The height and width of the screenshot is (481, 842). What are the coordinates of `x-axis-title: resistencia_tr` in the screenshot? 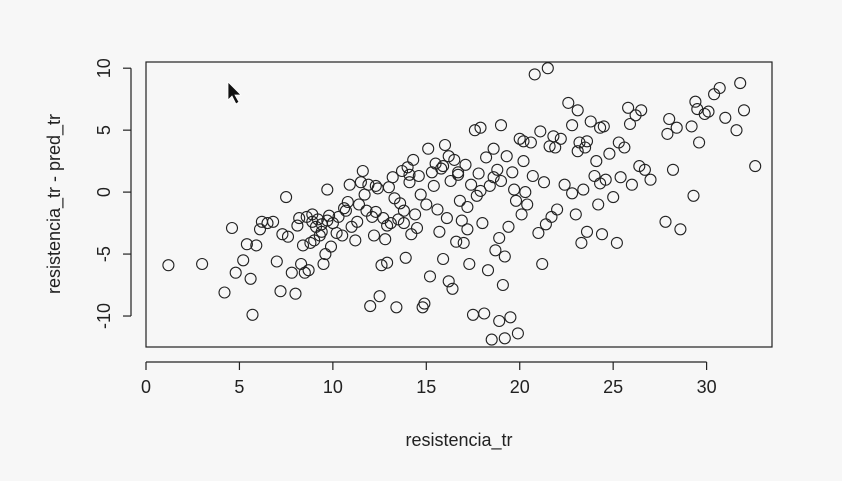 It's located at (458, 440).